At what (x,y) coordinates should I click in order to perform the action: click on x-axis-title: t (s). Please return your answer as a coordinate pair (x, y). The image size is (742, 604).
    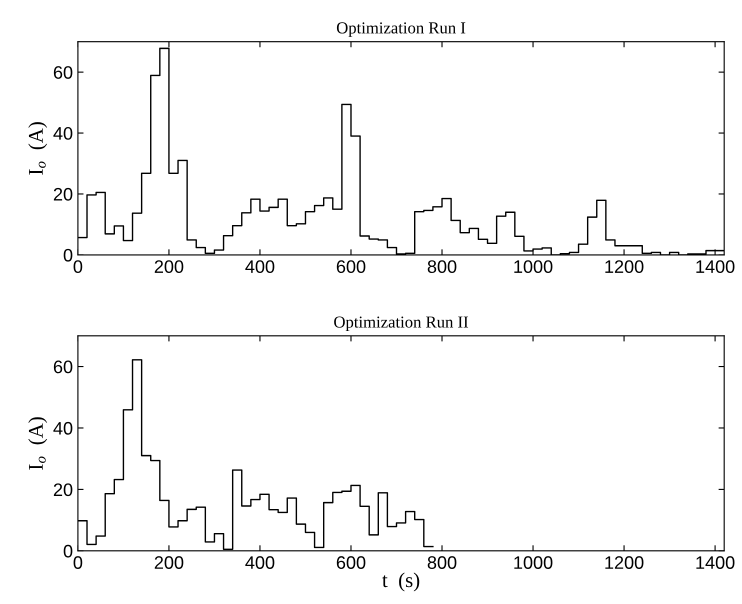
    Looking at the image, I should click on (401, 582).